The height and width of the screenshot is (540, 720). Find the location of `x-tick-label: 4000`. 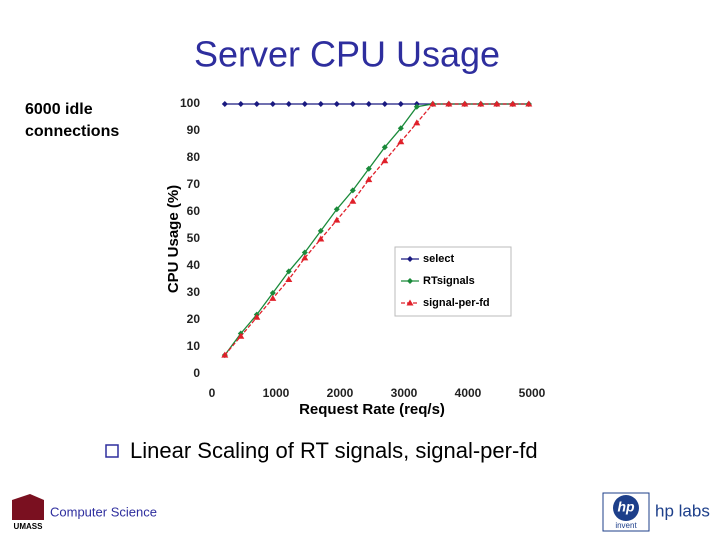

x-tick-label: 4000 is located at coordinates (468, 393).